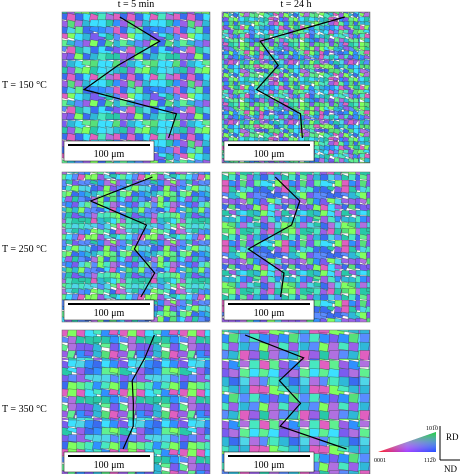  Describe the element at coordinates (452, 437) in the screenshot. I see `legend-rd: RD` at that location.